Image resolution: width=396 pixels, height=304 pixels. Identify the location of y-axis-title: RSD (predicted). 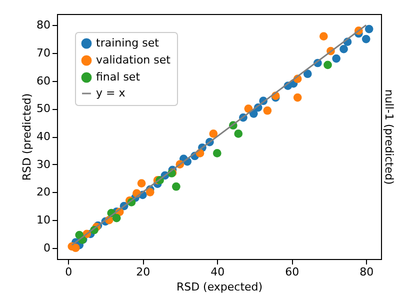
(27, 137).